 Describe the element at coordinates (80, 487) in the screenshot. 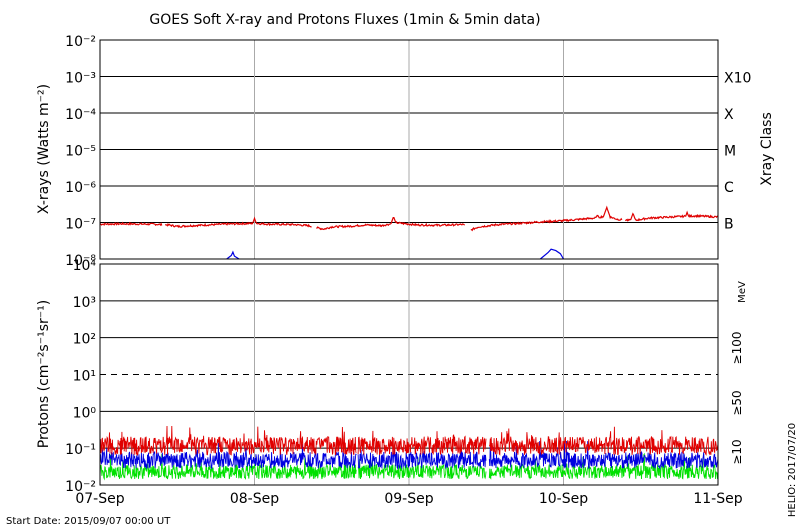

I see `proton-y-tick-label: 10⁻²` at that location.